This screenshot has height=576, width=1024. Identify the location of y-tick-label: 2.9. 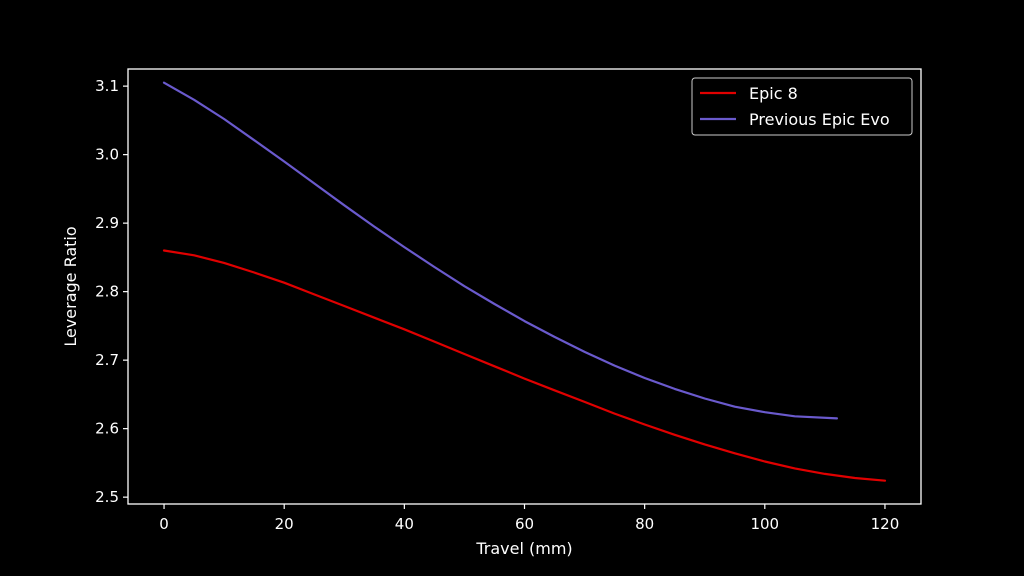
(107, 223).